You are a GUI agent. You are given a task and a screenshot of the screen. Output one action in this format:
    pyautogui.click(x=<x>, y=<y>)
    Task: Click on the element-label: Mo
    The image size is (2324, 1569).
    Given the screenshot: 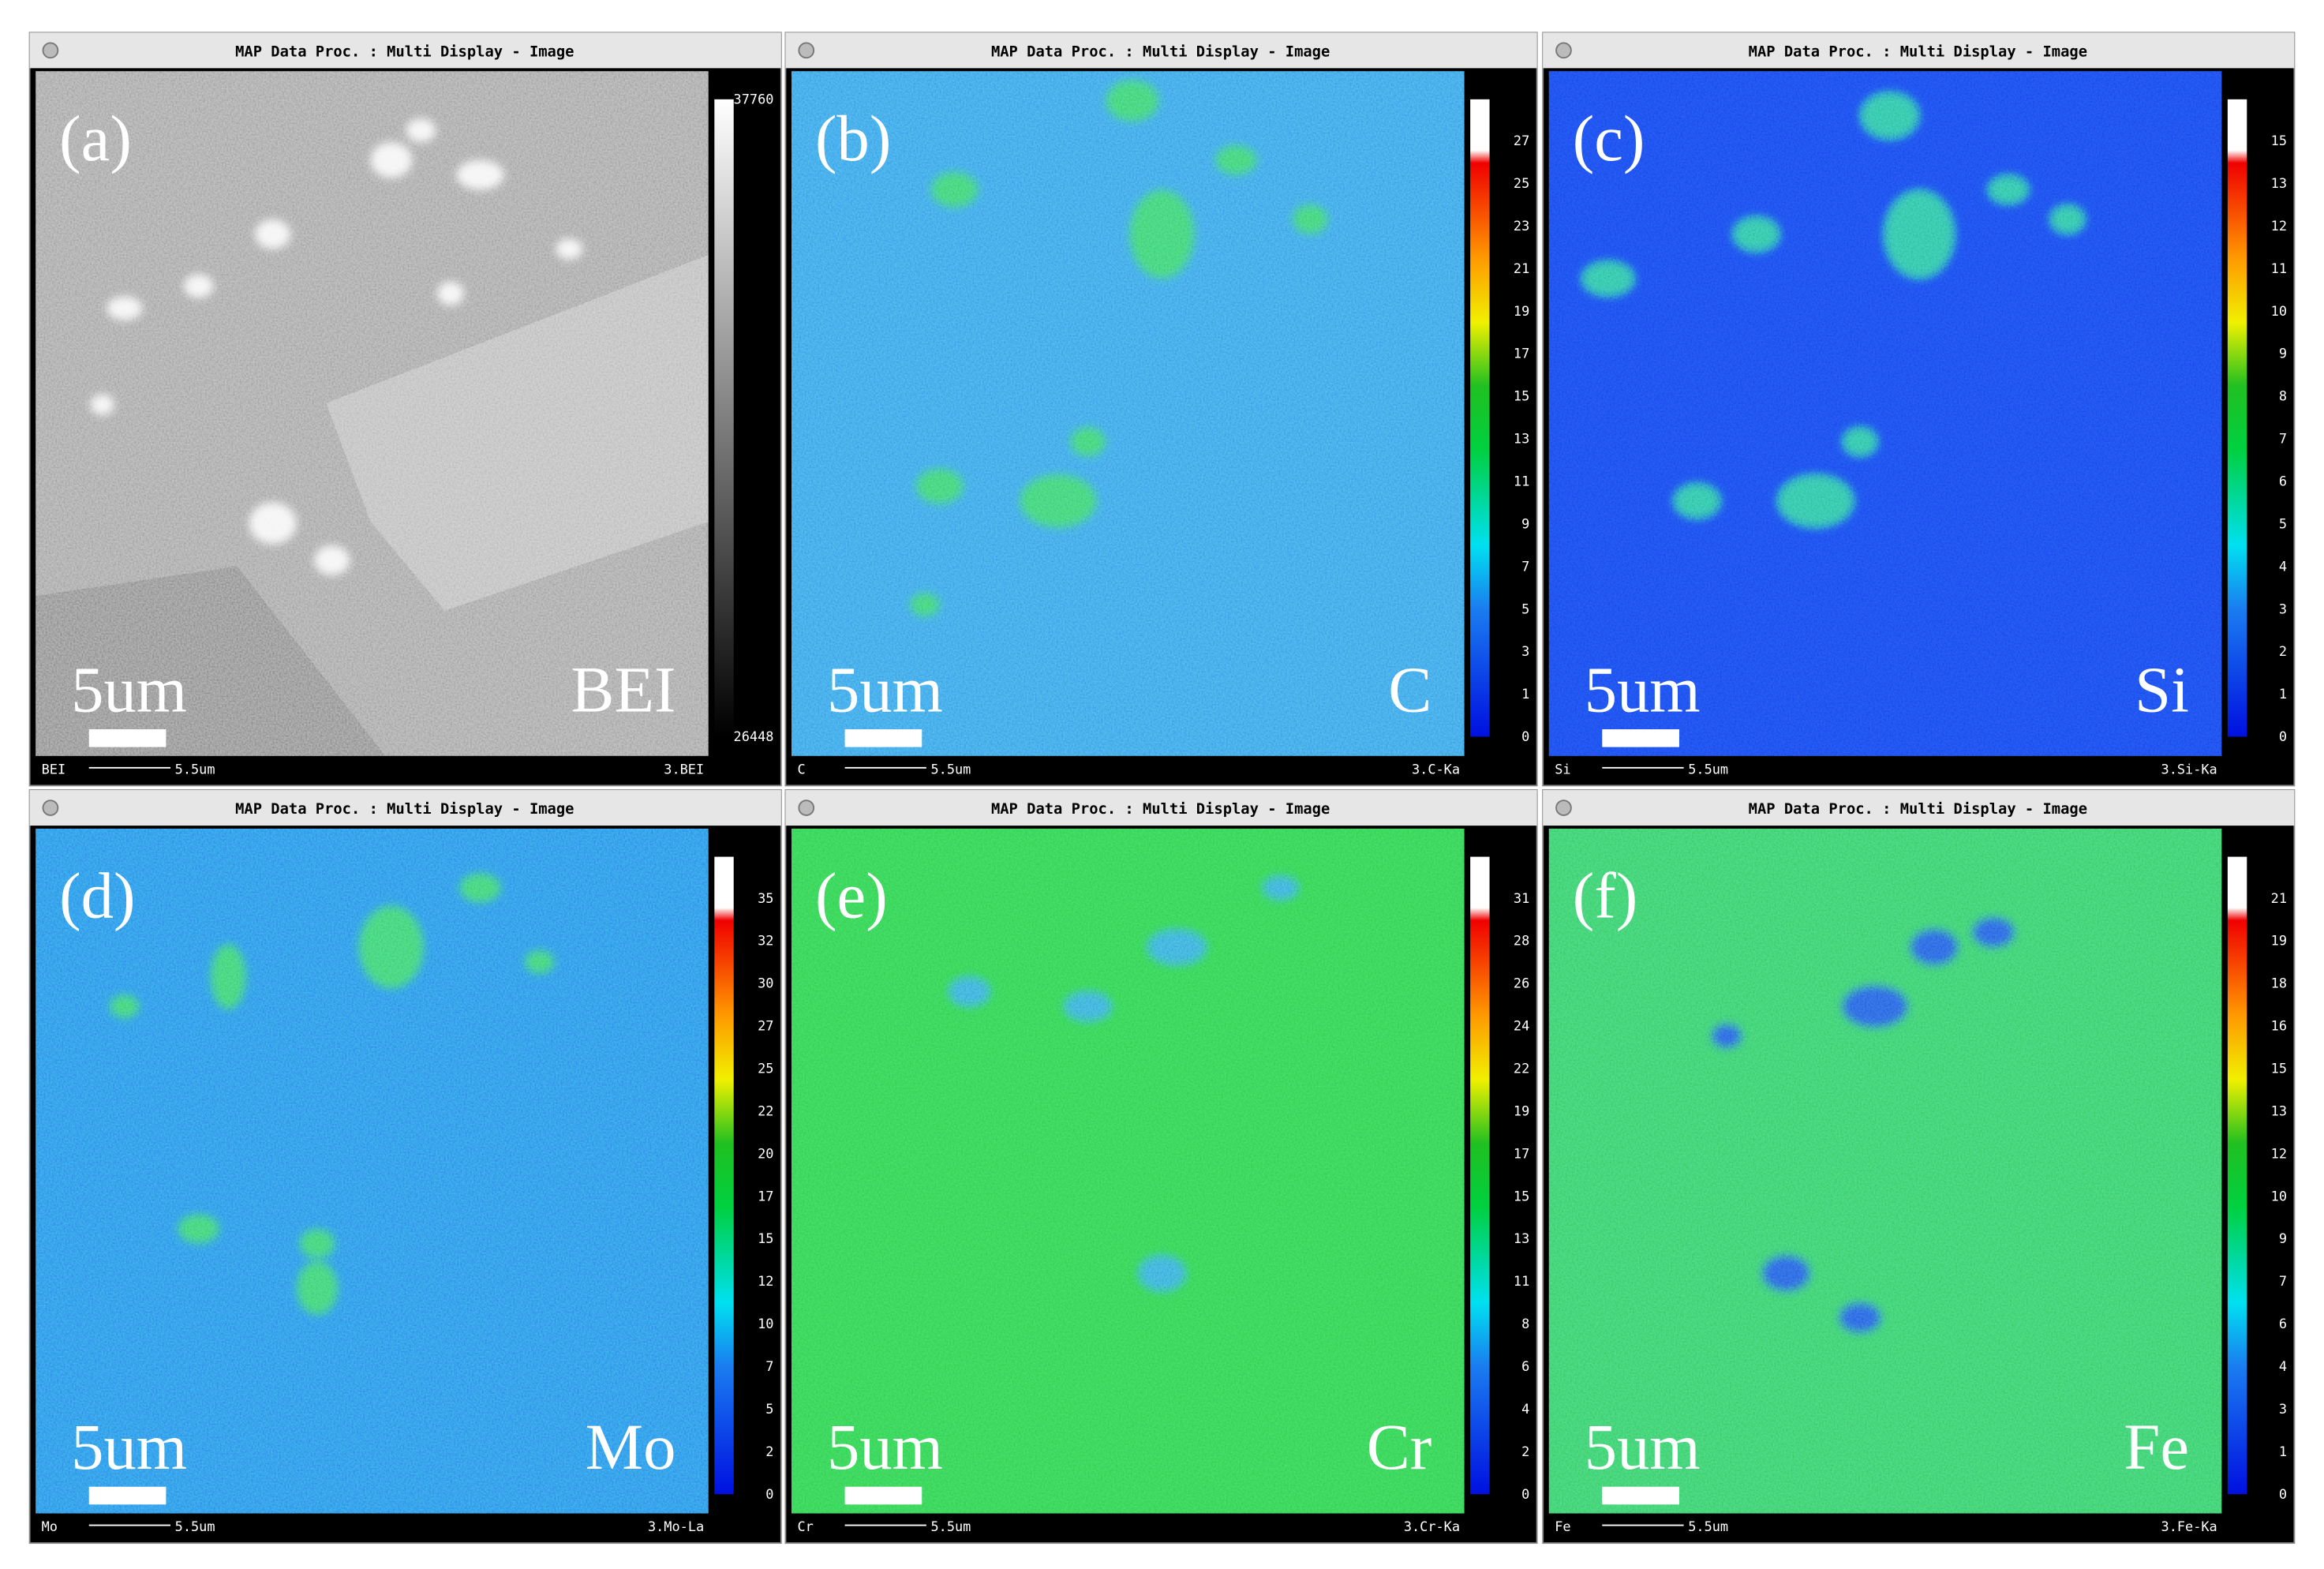 What is the action you would take?
    pyautogui.click(x=631, y=1446)
    